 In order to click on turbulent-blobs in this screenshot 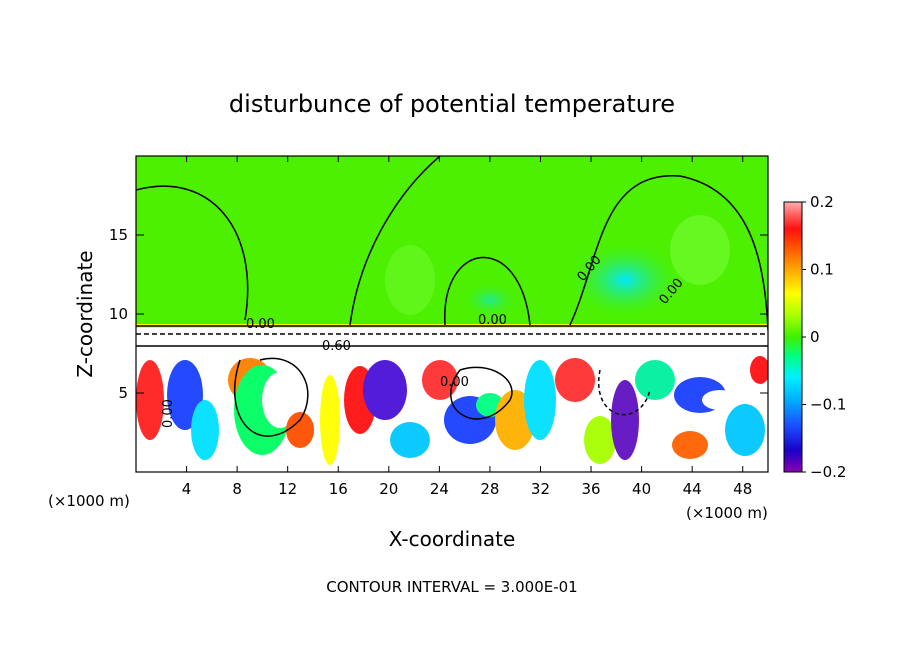, I will do `click(452, 410)`.